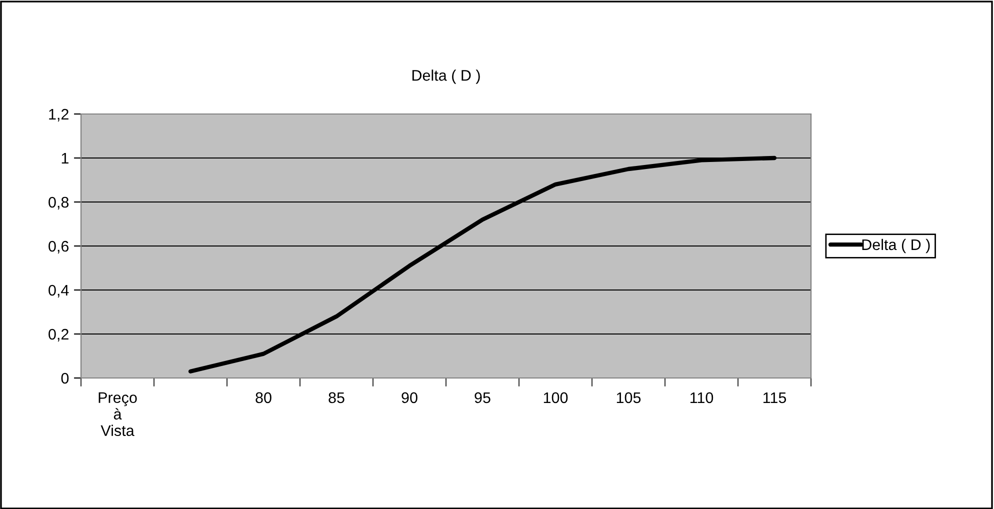 The image size is (994, 509). What do you see at coordinates (58, 291) in the screenshot?
I see `y-tick-label: 0,4` at bounding box center [58, 291].